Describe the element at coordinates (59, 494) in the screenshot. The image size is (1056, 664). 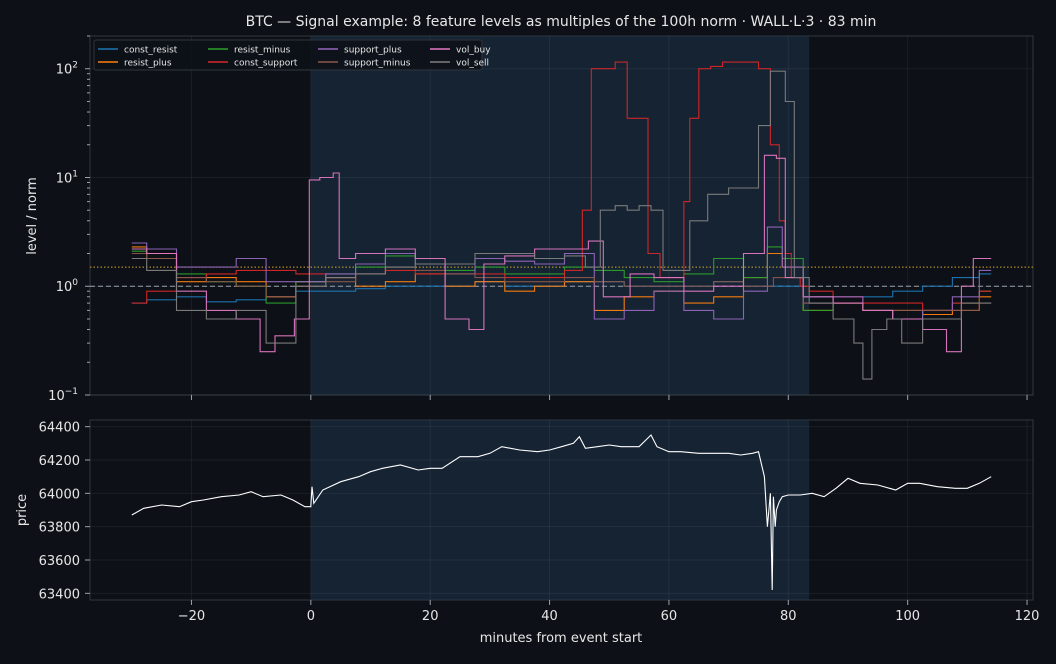
I see `bottom-y-tick-label: 64000` at that location.